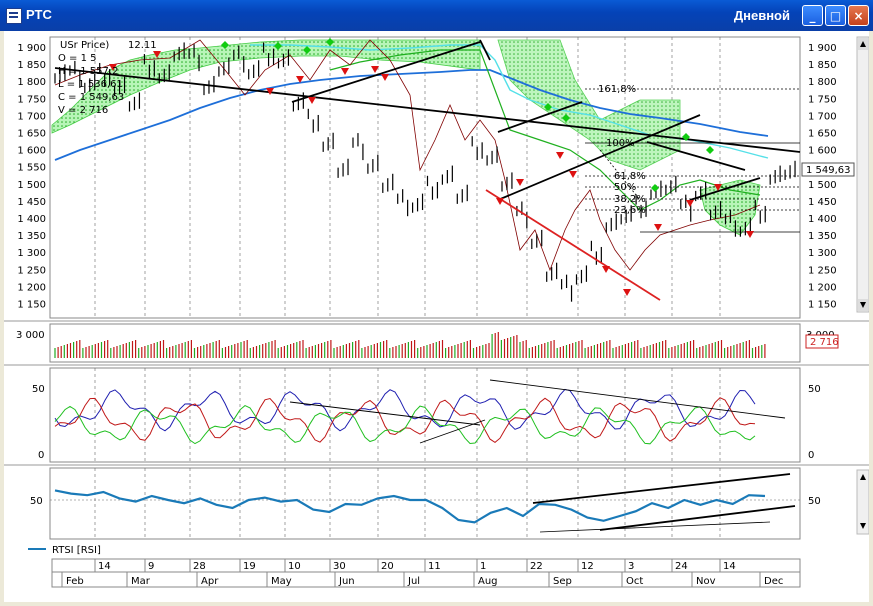 The image size is (873, 606). I want to click on price-y-tick-right: 1 900, so click(822, 48).